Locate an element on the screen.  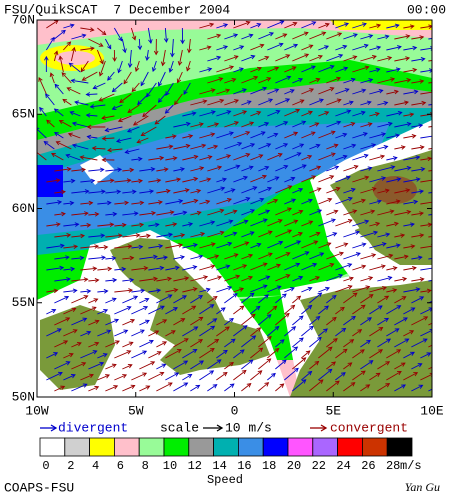
lat-label: 65N is located at coordinates (23, 114).